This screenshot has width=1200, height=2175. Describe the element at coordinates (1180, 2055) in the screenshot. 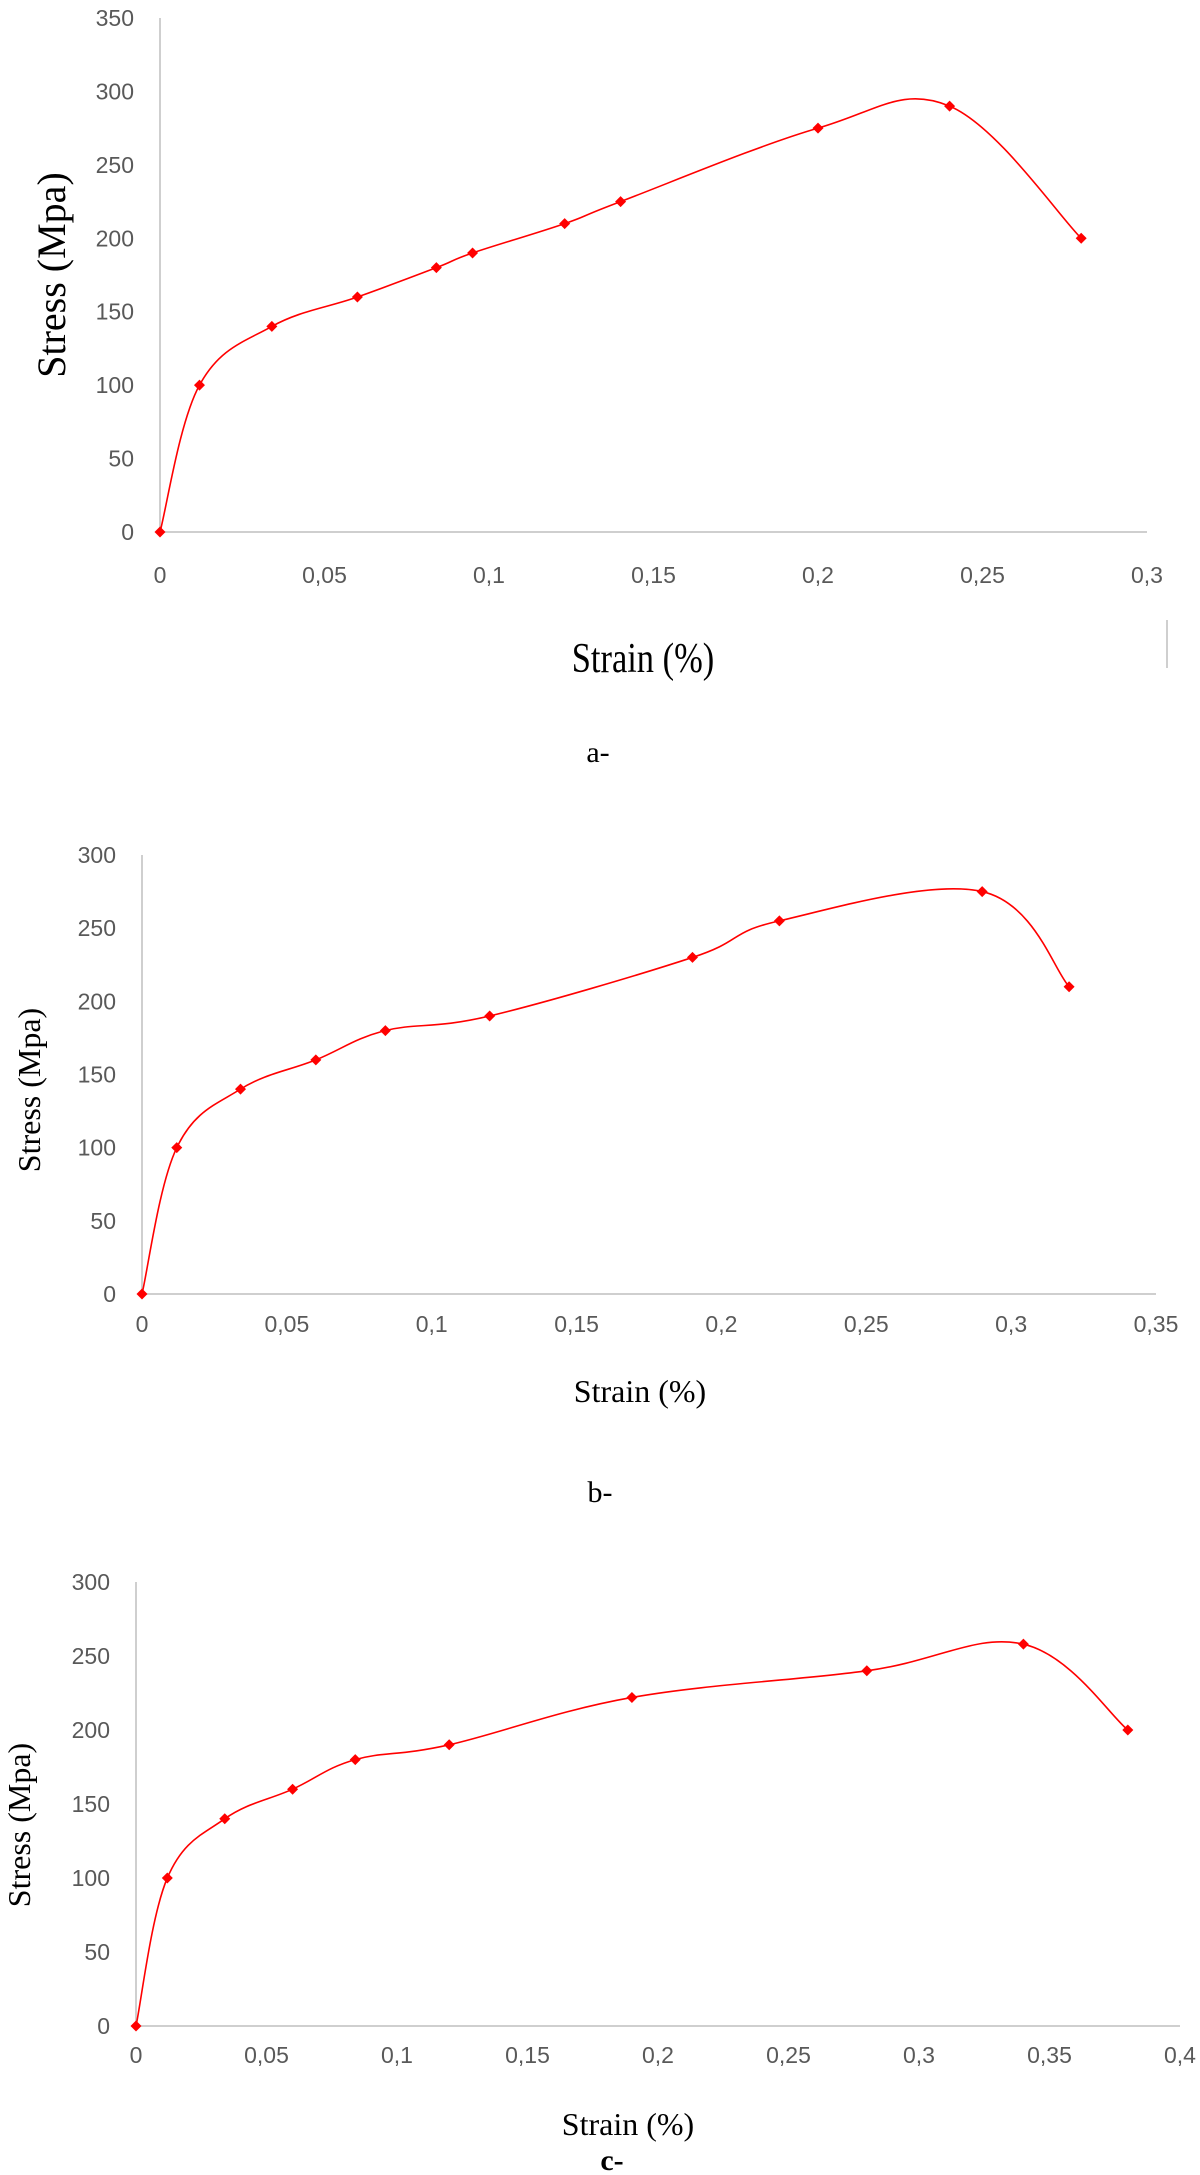

I see `x-tick-label: 0,4` at that location.